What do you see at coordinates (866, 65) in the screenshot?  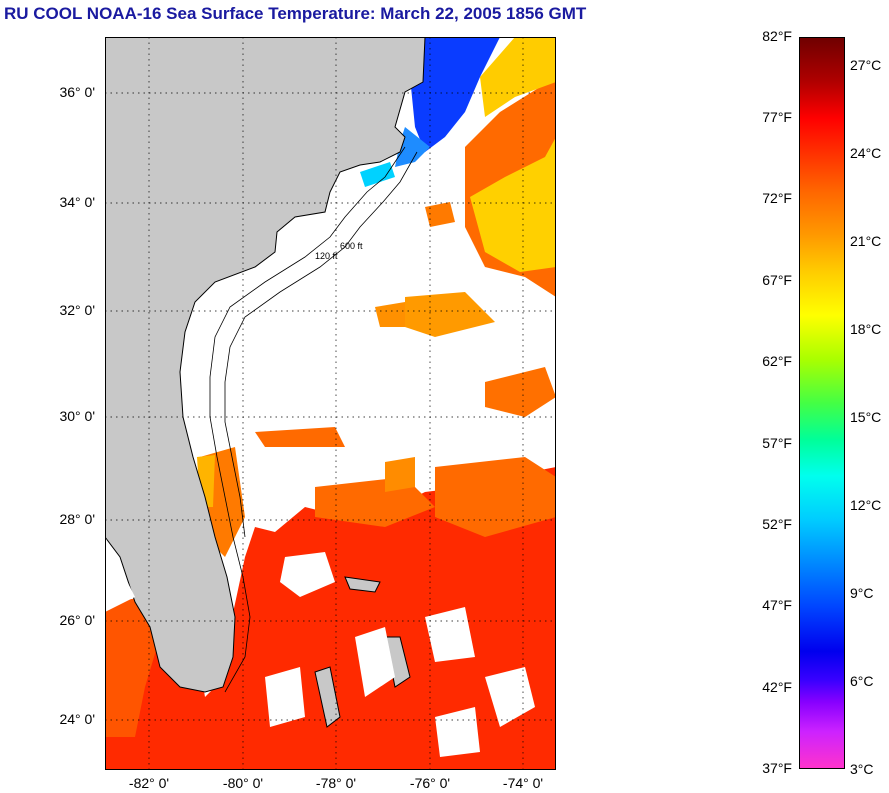 I see `c-label-27: 27°C` at bounding box center [866, 65].